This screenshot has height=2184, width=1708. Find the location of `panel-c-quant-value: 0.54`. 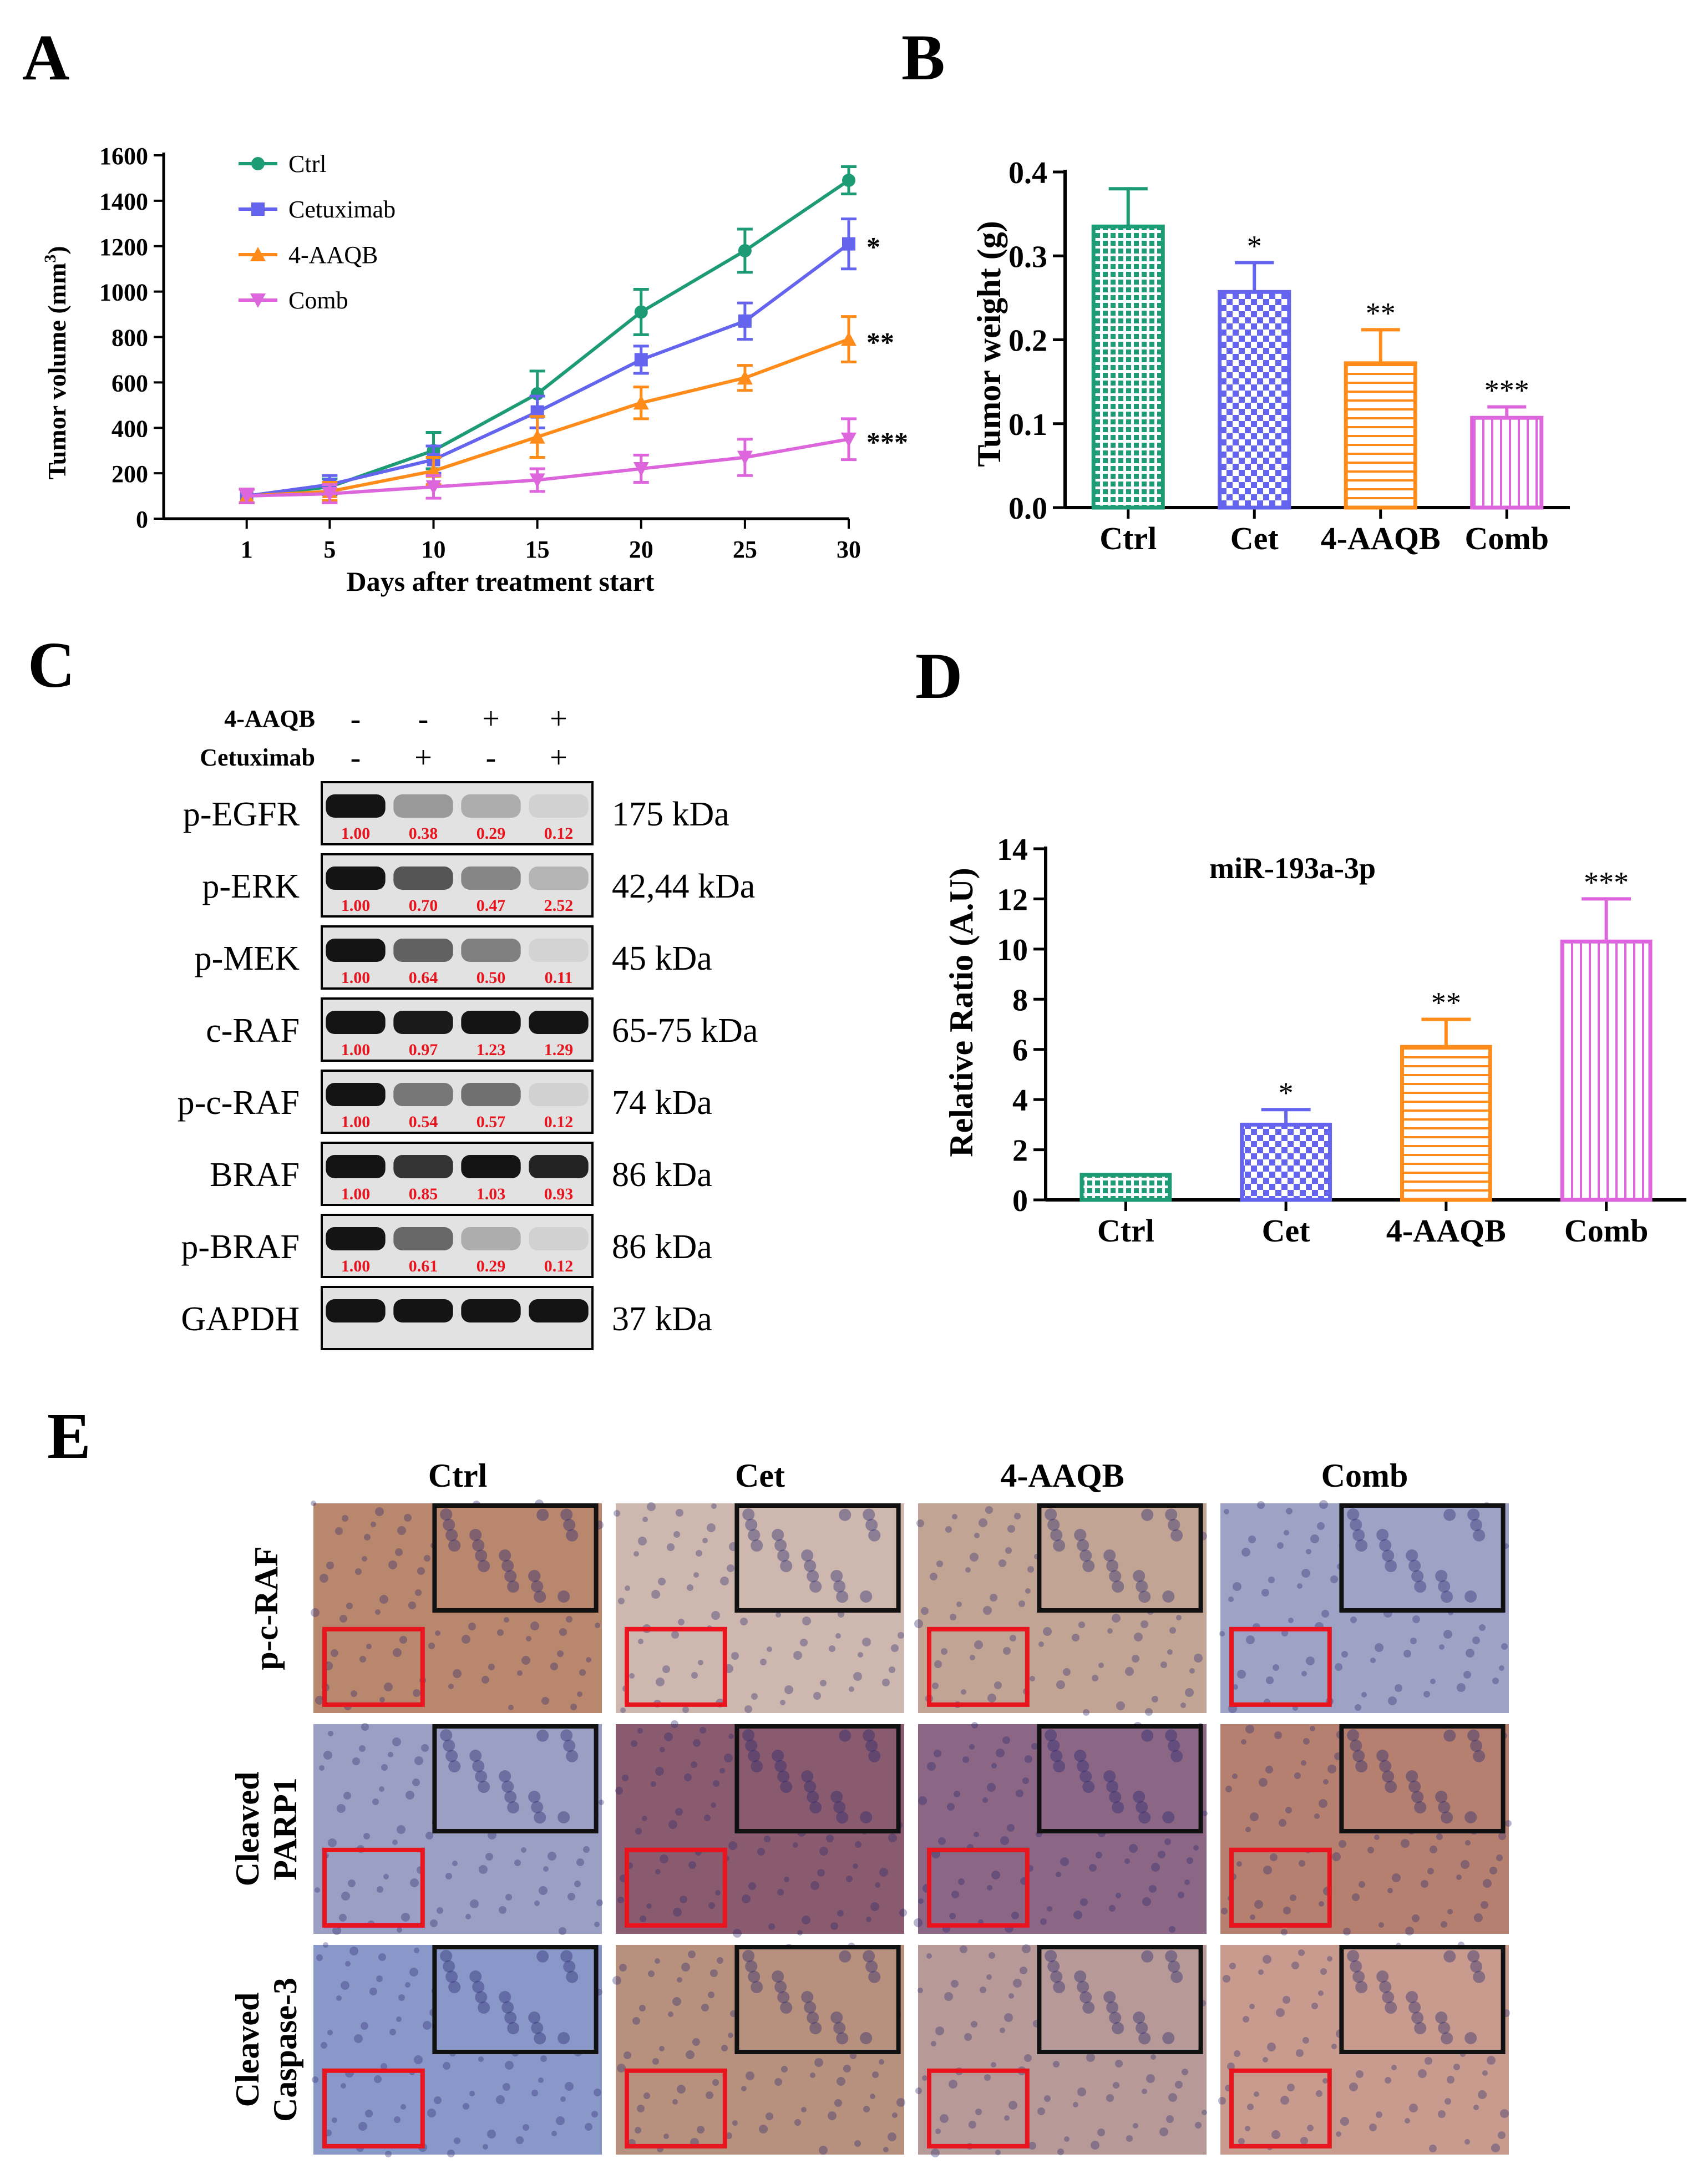

panel-c-quant-value: 0.54 is located at coordinates (423, 1122).